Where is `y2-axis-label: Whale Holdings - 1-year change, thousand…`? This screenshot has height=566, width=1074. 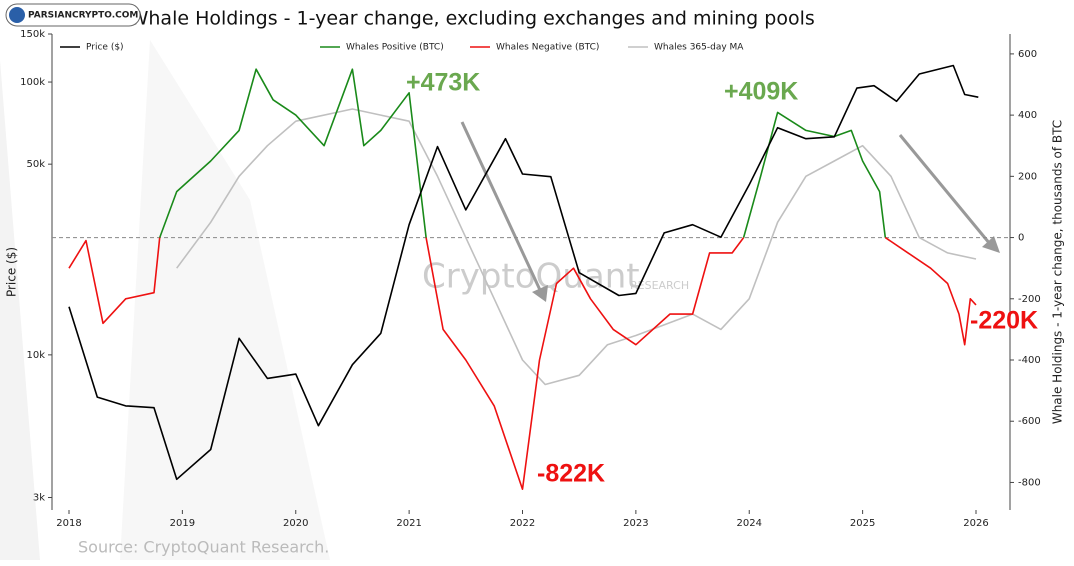 y2-axis-label: Whale Holdings - 1-year change, thousand… is located at coordinates (1058, 272).